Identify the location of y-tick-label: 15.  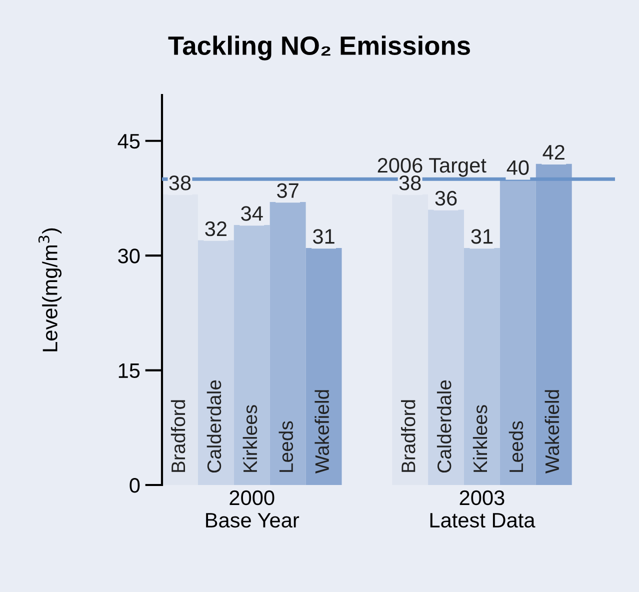
(129, 371).